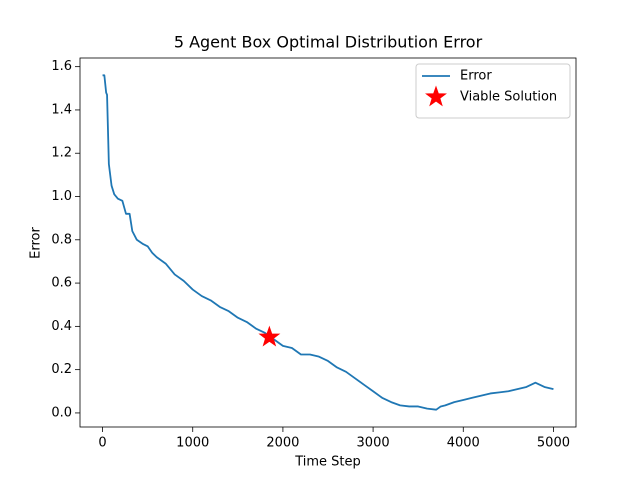 The width and height of the screenshot is (640, 480). Describe the element at coordinates (61, 369) in the screenshot. I see `y-tick-label: 0.2` at that location.